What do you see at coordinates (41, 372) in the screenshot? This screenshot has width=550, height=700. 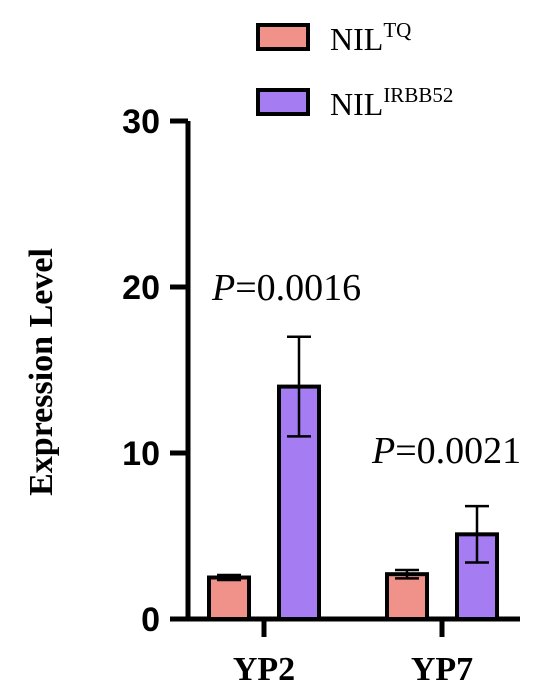 I see `y-axis-title: Expression Level` at bounding box center [41, 372].